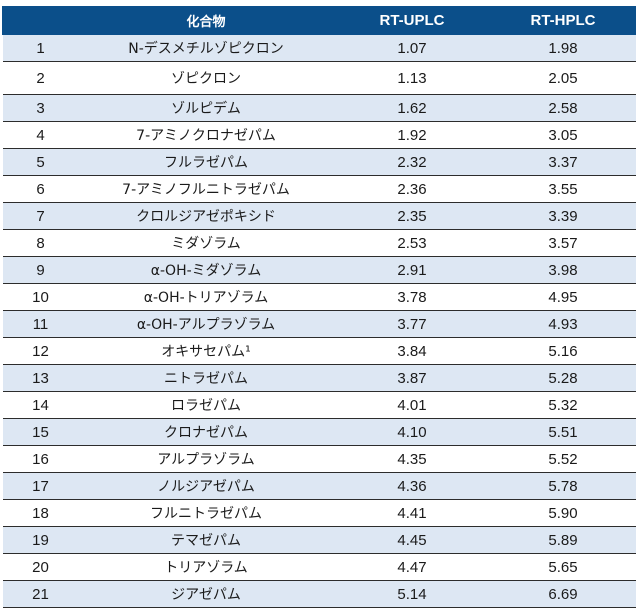 The width and height of the screenshot is (637, 616). I want to click on table-row: 12 オキサセパム¹ 3.84 5.16, so click(319, 351).